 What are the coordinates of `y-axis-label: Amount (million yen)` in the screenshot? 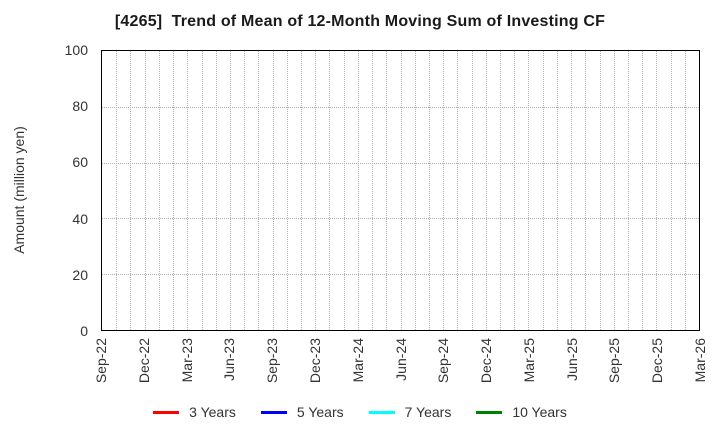 It's located at (19, 190).